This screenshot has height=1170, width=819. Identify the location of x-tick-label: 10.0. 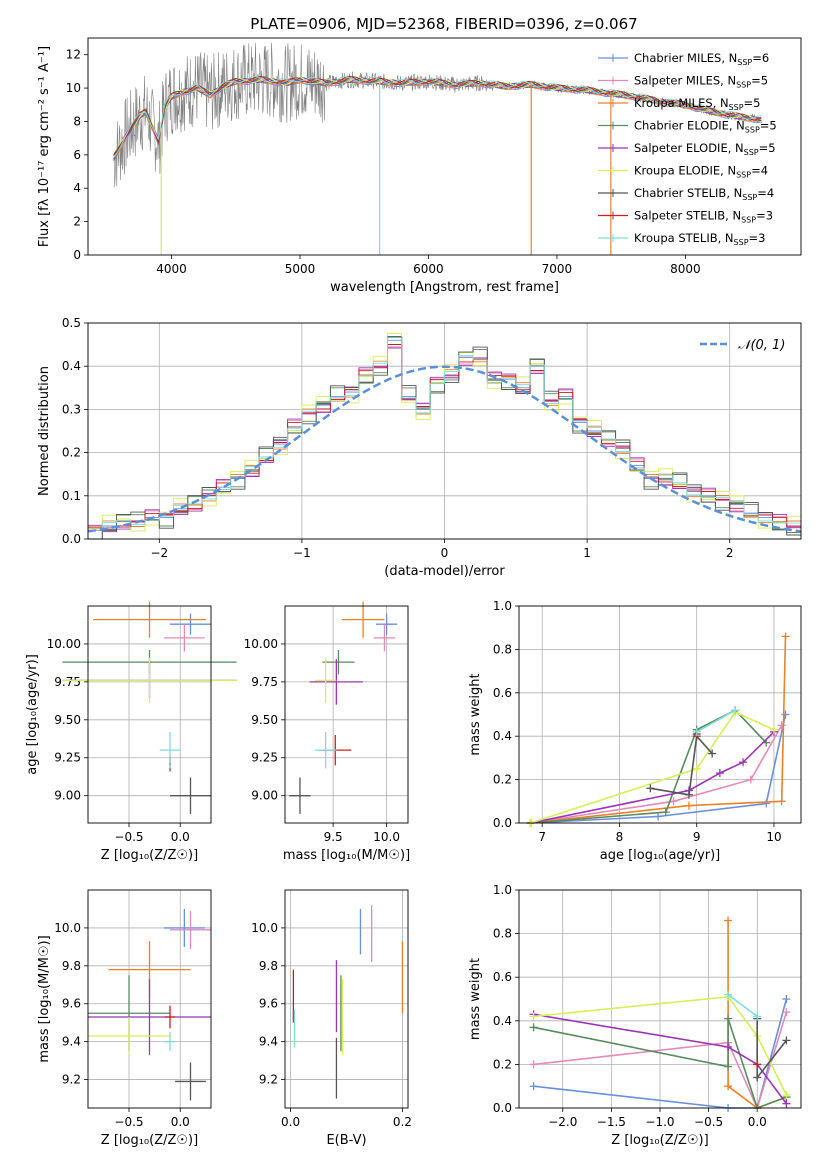
(386, 837).